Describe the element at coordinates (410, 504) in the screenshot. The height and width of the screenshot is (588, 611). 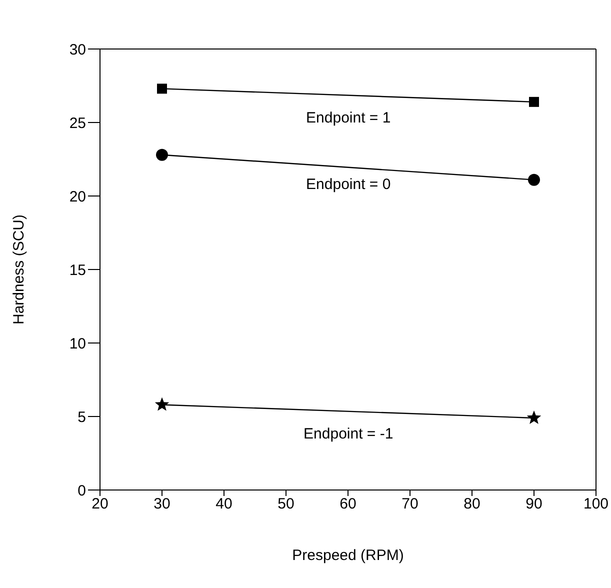
I see `x-tick-label: 70` at that location.